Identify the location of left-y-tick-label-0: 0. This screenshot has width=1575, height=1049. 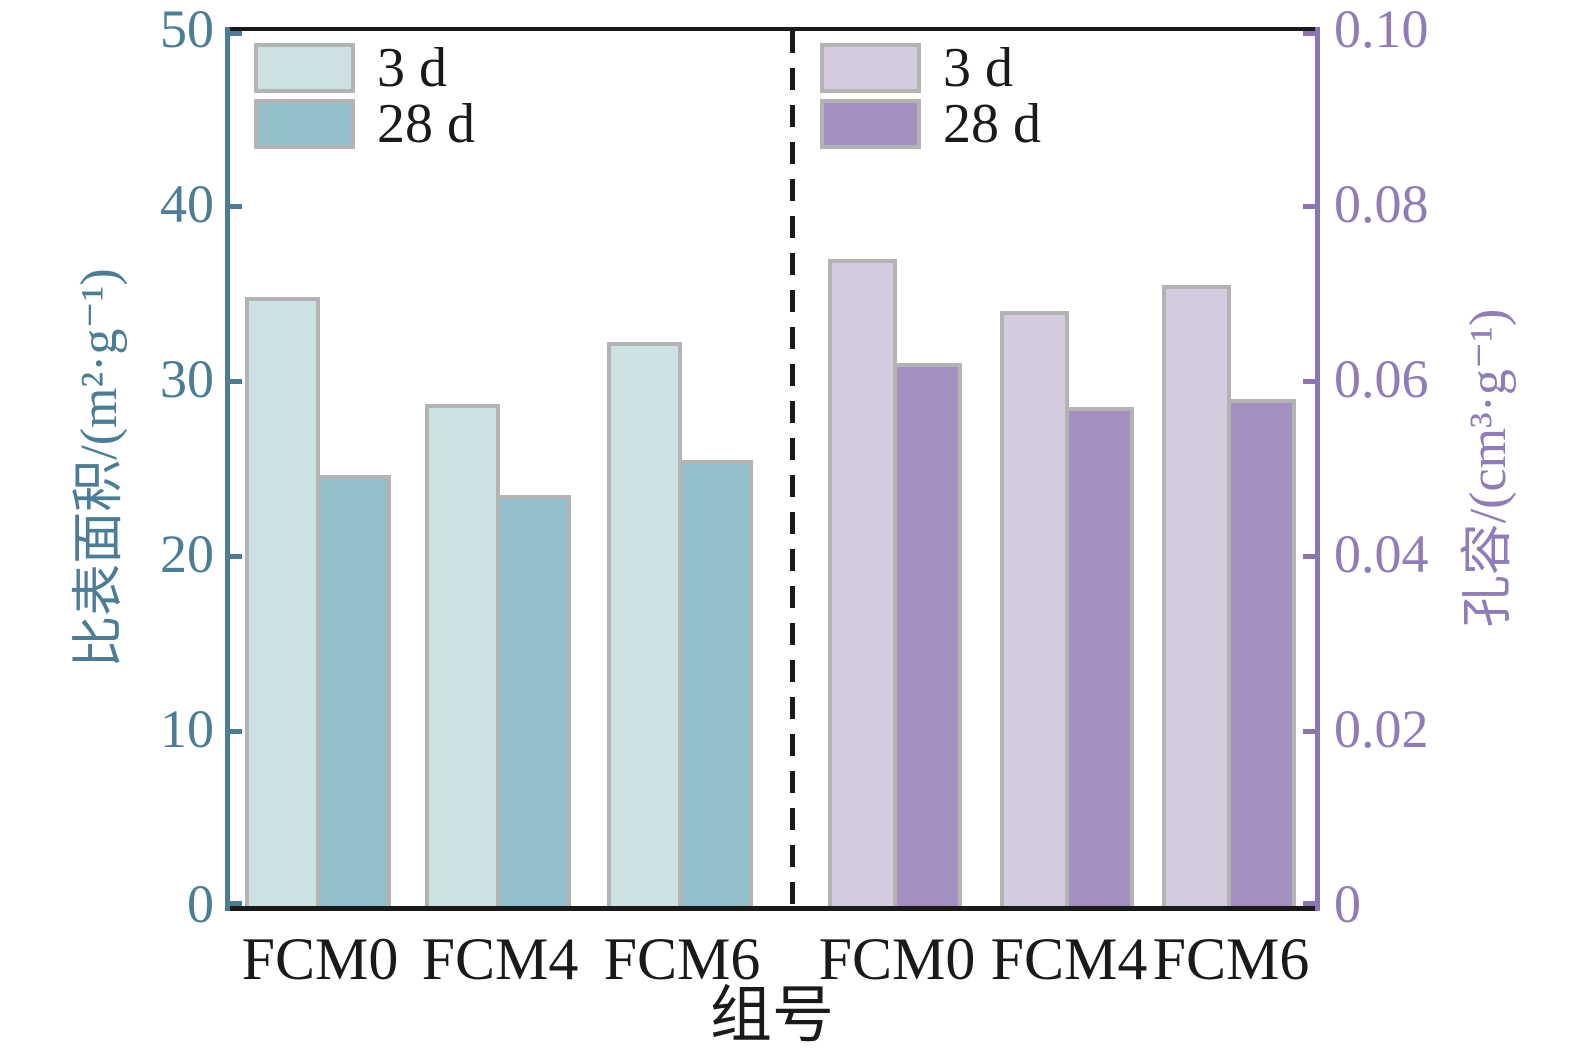
(200, 903).